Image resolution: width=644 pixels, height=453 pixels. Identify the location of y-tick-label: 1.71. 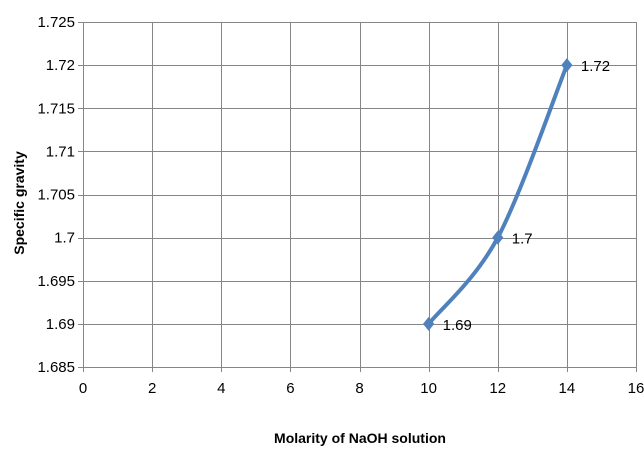
(60, 151).